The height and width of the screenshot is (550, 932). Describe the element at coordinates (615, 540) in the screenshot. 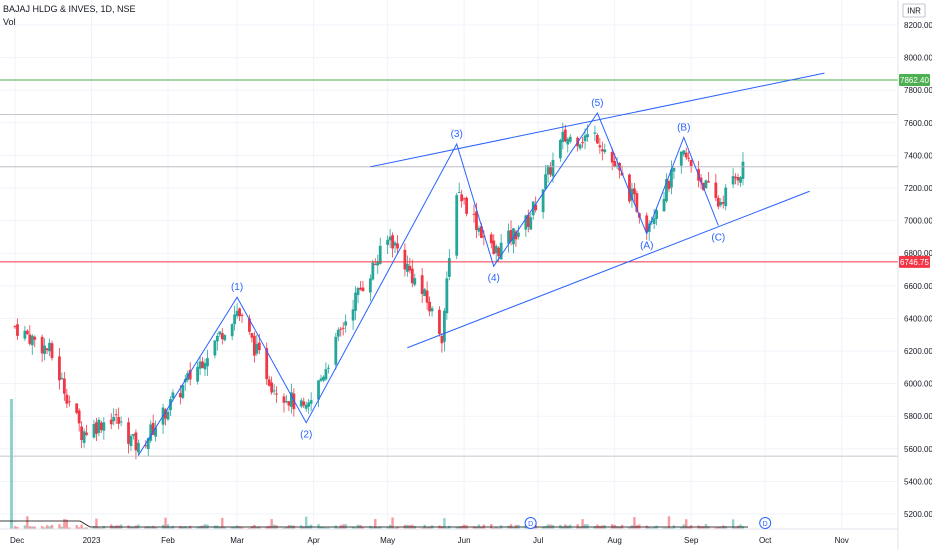

I see `time-tick-label: Aug` at that location.